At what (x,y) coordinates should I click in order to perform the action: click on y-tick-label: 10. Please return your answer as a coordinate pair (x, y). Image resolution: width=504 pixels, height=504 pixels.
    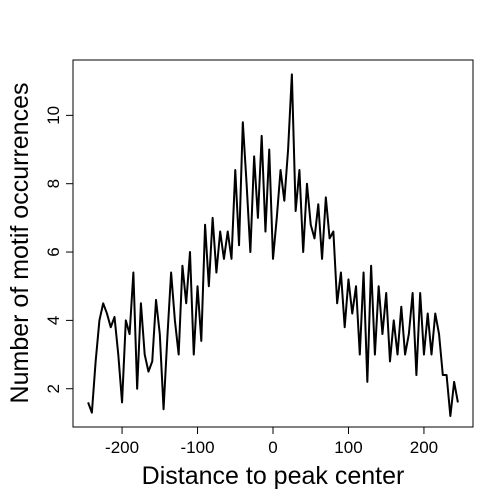
    Looking at the image, I should click on (53, 115).